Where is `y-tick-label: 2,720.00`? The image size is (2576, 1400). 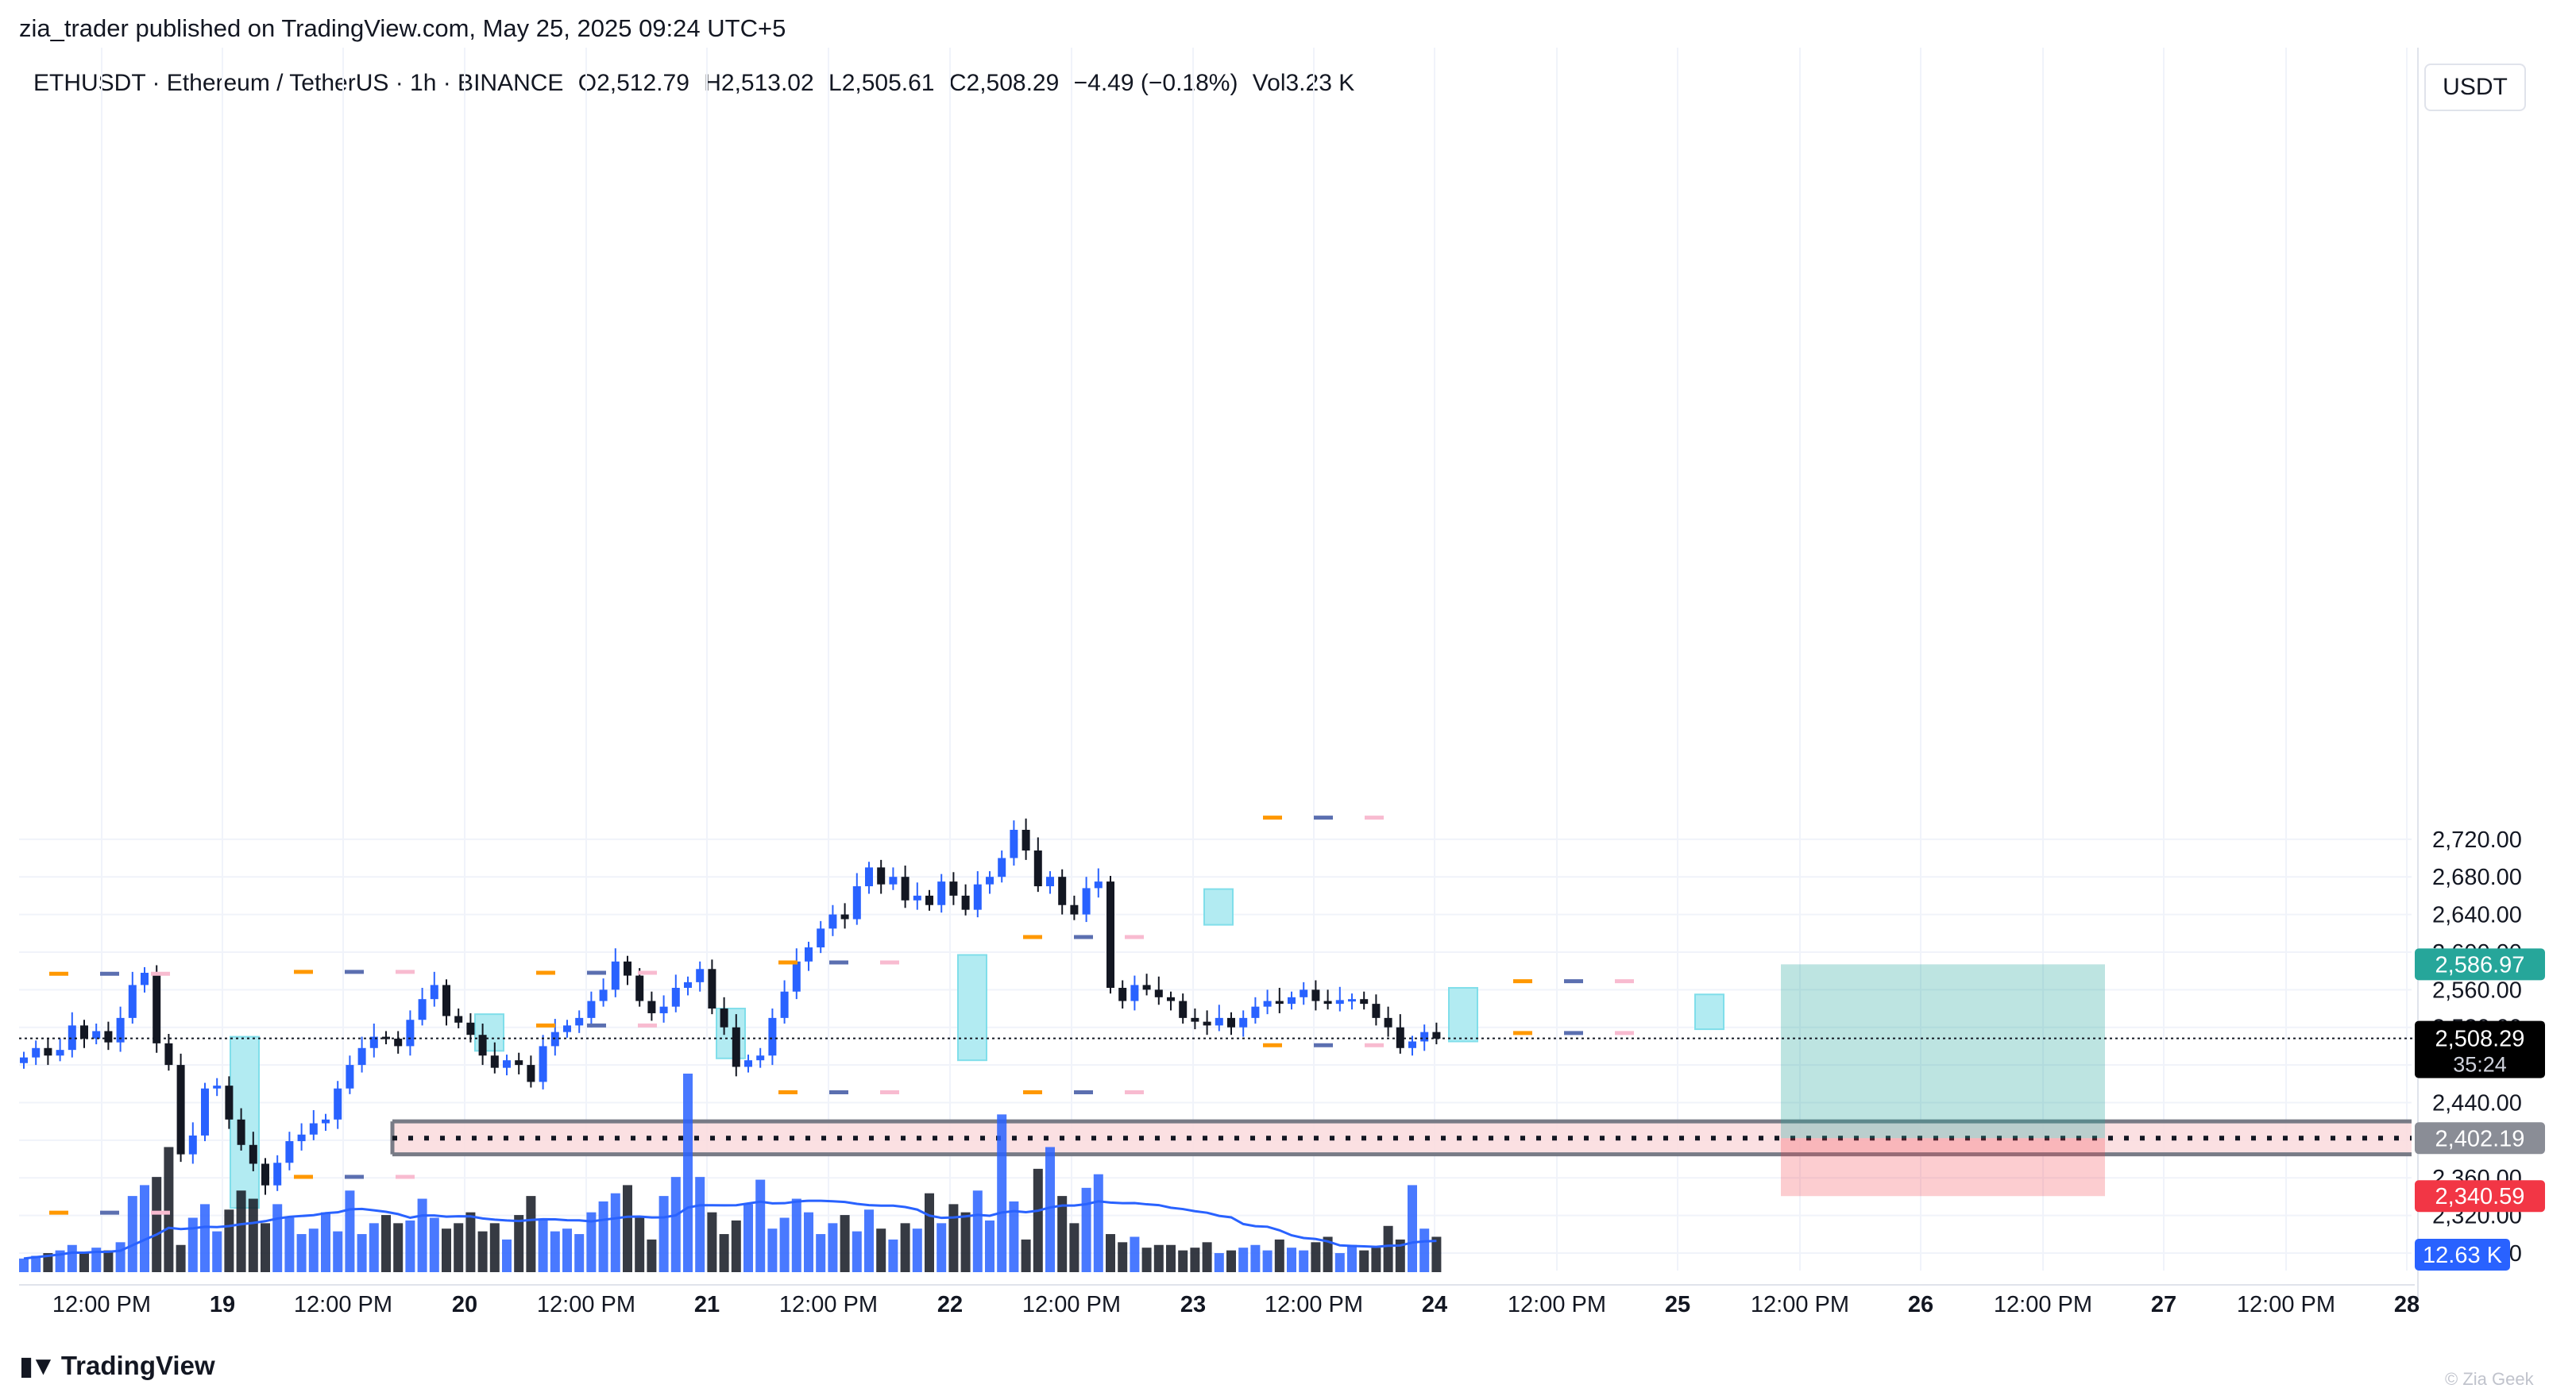 y-tick-label: 2,720.00 is located at coordinates (2477, 840).